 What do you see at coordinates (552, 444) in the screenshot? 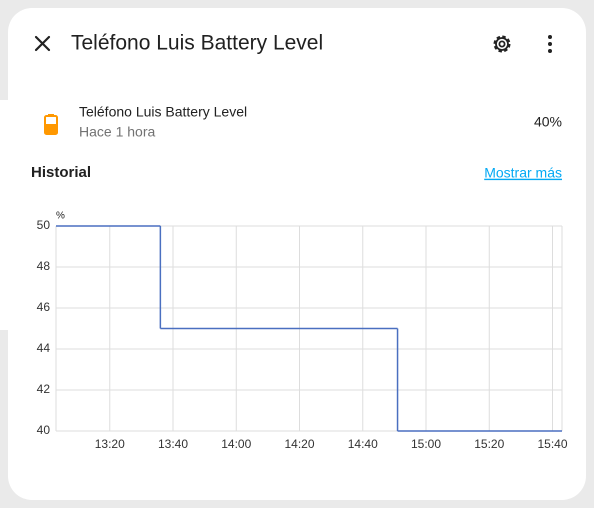
I see `x-tick-label: 15:40` at bounding box center [552, 444].